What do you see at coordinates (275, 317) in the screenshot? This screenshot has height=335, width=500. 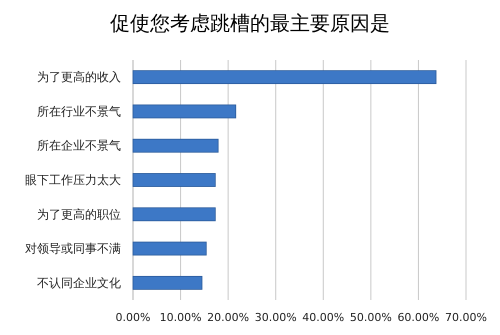 I see `x-tick-label: 30.00%` at bounding box center [275, 317].